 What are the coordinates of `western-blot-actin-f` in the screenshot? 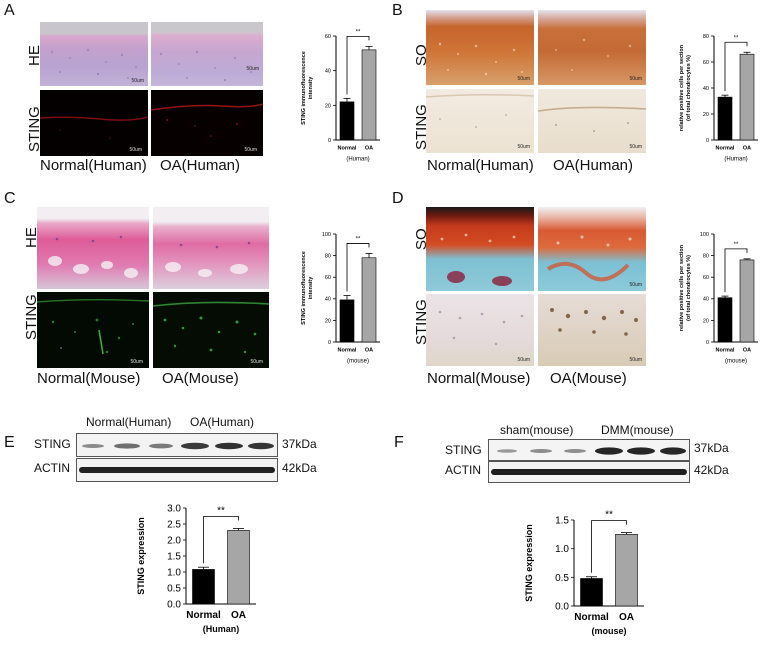 It's located at (589, 472).